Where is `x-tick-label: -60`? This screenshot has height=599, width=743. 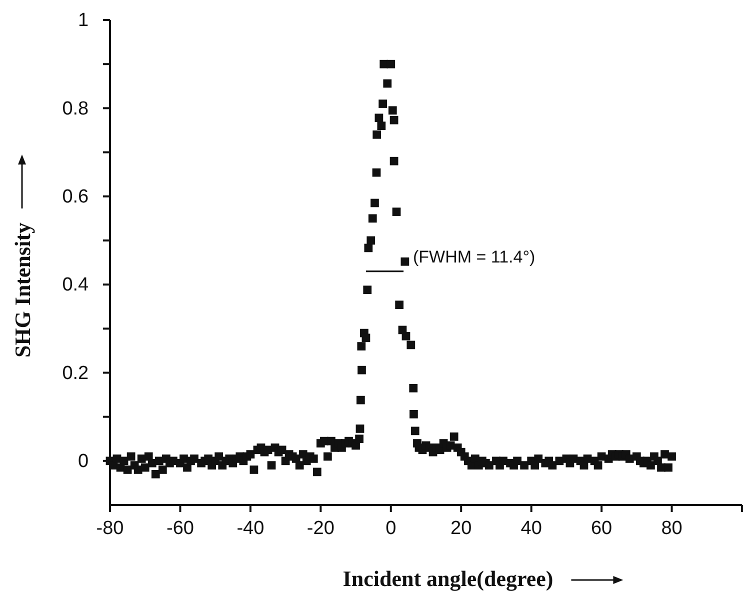
x-tick-label: -60 is located at coordinates (180, 528).